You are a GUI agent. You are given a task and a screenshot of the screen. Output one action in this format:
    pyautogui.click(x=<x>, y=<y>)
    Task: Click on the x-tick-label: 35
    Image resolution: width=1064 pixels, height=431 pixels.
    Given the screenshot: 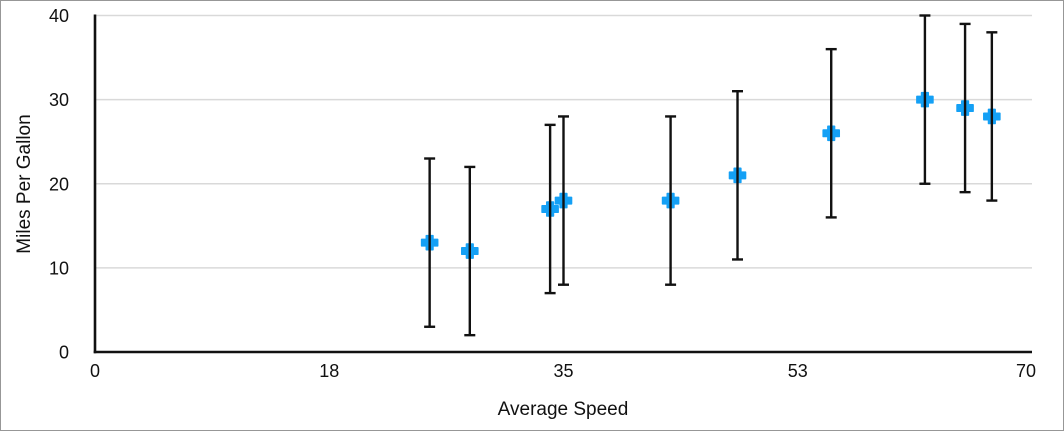 What is the action you would take?
    pyautogui.click(x=563, y=371)
    